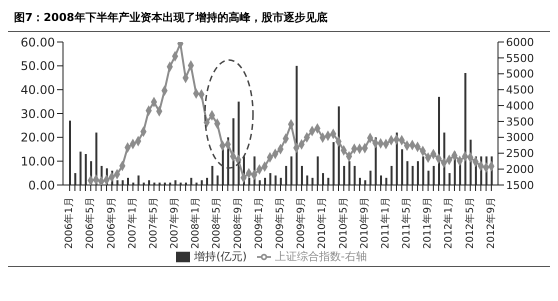 Image resolution: width=558 pixels, height=301 pixels. Describe the element at coordinates (279, 20) in the screenshot. I see `chart-title: 图7：2008年下半年产业资本出现了增持的高峰，股市逐步见底` at that location.